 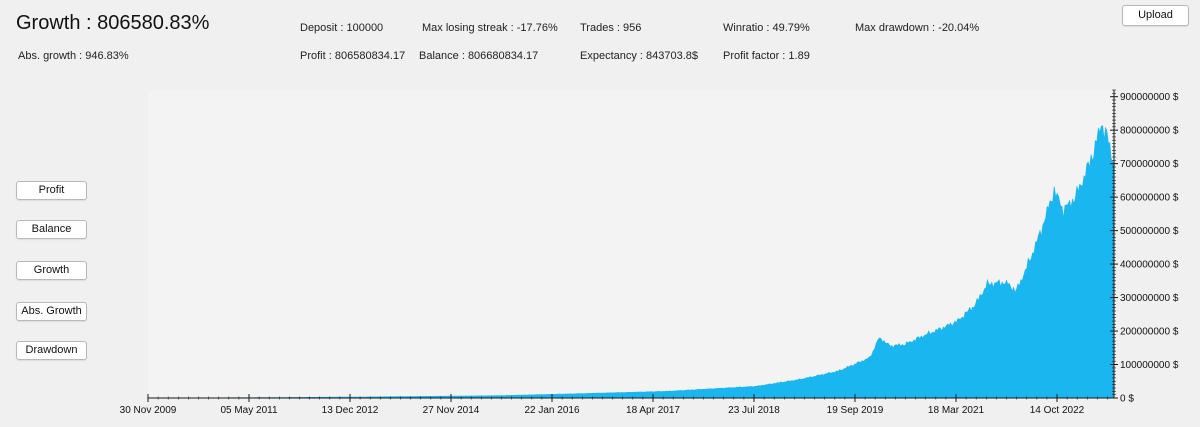 I want to click on y-tick-label: 200000000 $, so click(x=1149, y=332).